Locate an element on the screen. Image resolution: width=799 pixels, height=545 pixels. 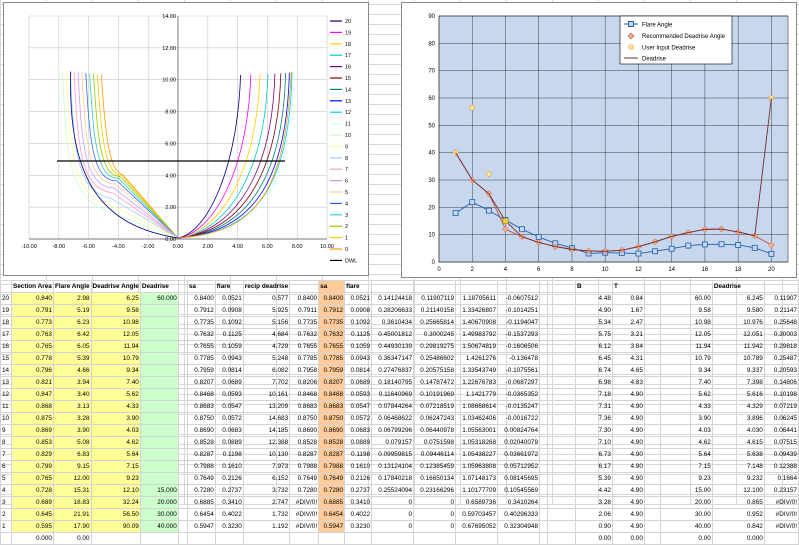
table-cell: 0.7785 is located at coordinates (332, 358).